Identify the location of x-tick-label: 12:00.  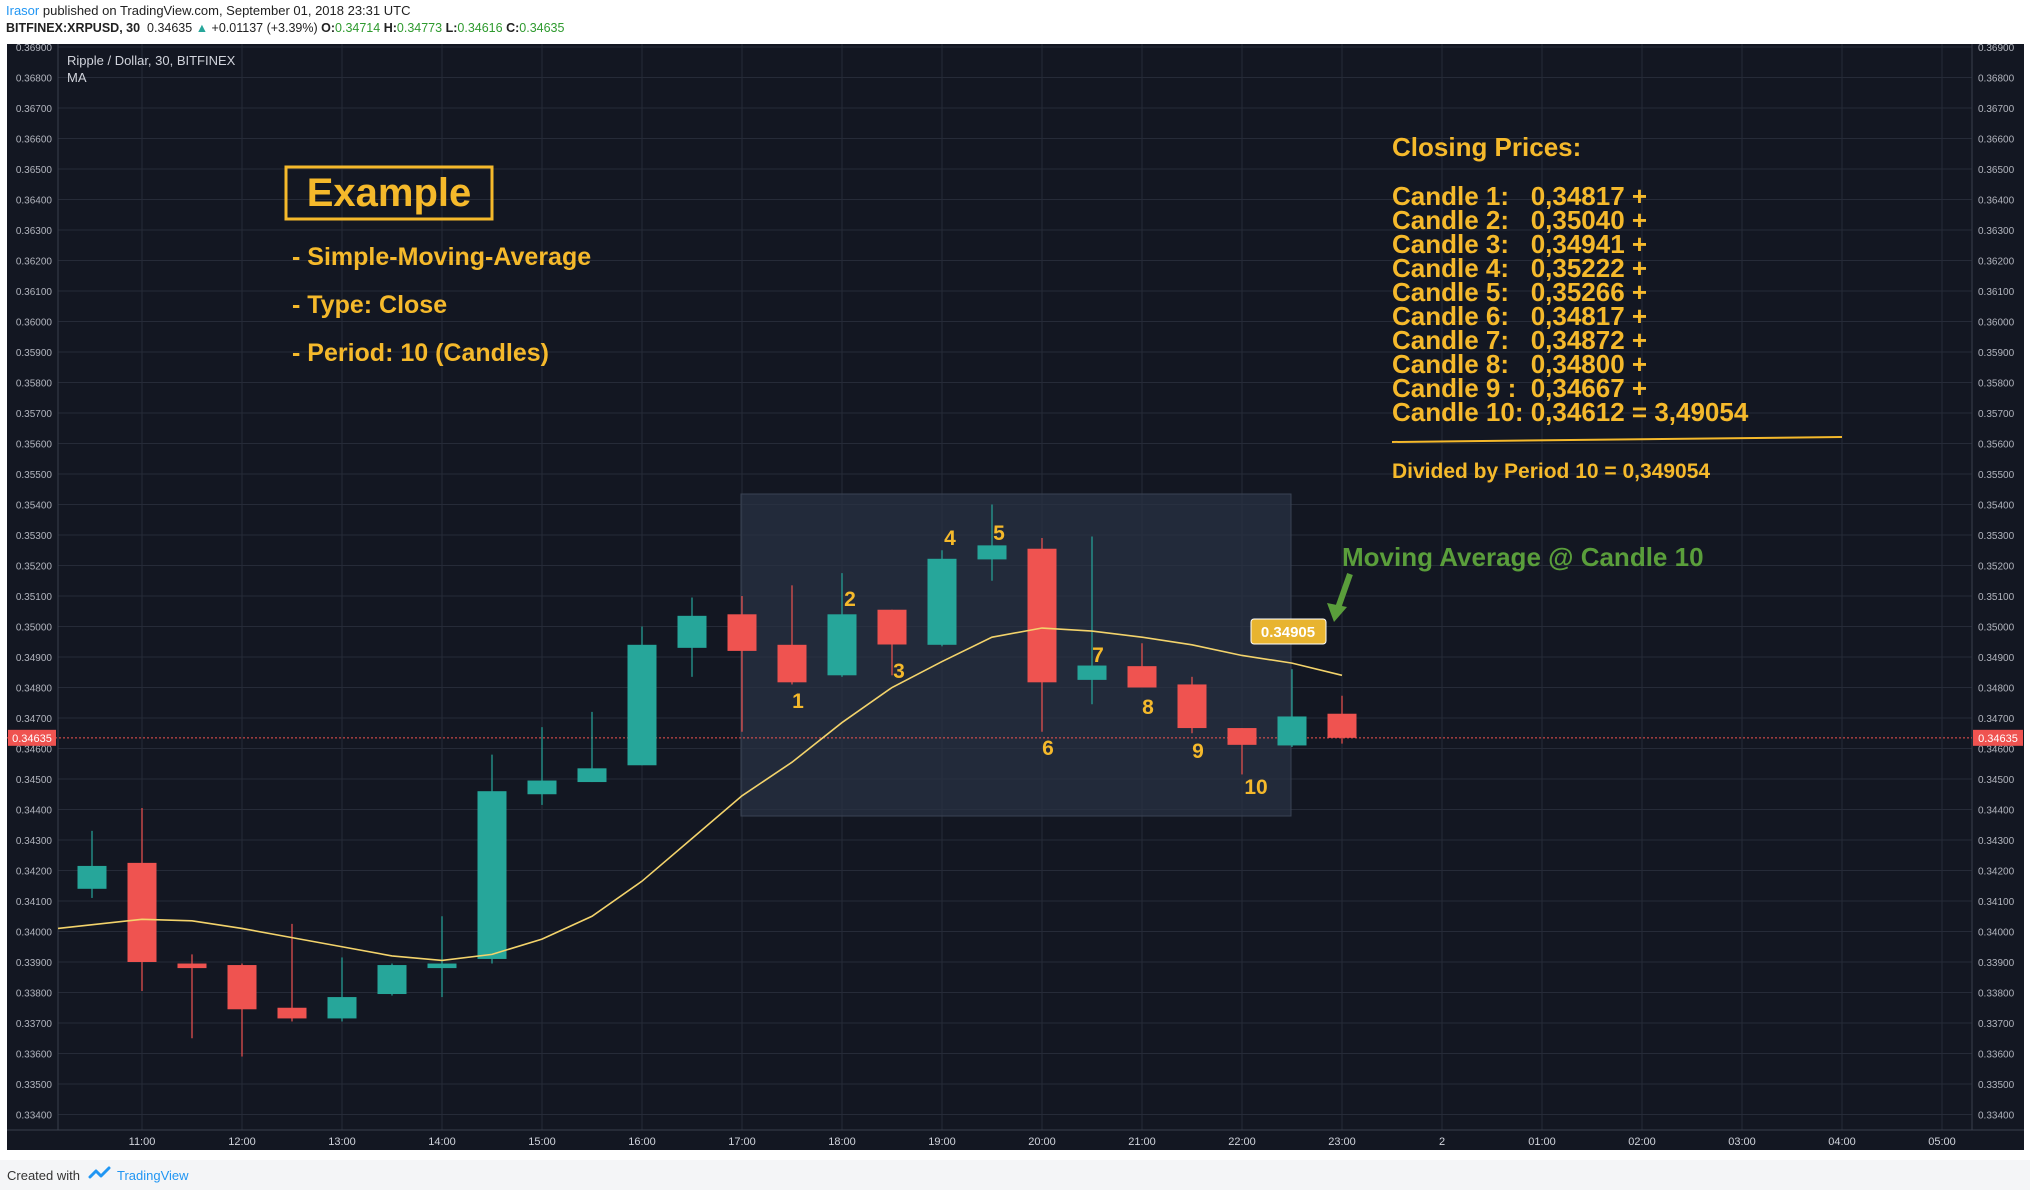
(242, 1142).